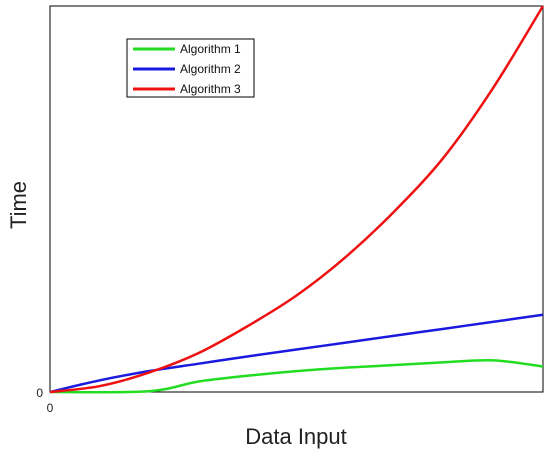 This screenshot has height=455, width=550. I want to click on y-tick-label: 0, so click(39, 393).